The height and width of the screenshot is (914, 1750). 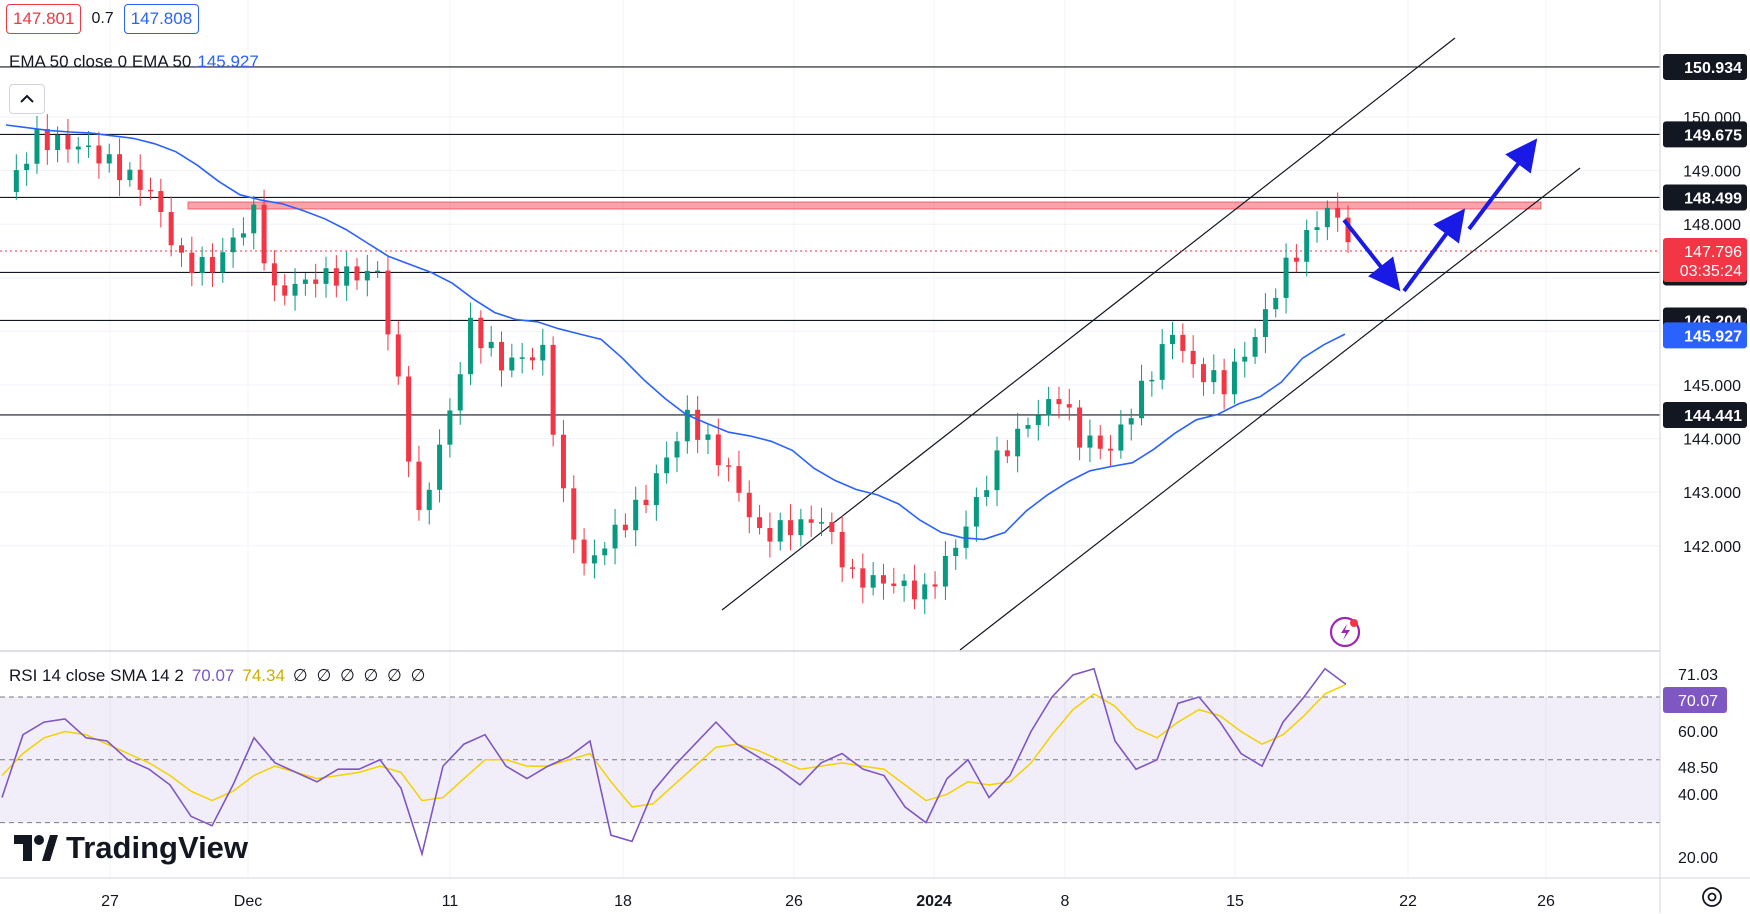 What do you see at coordinates (213, 675) in the screenshot?
I see `rsi-legend-value: 70.07` at bounding box center [213, 675].